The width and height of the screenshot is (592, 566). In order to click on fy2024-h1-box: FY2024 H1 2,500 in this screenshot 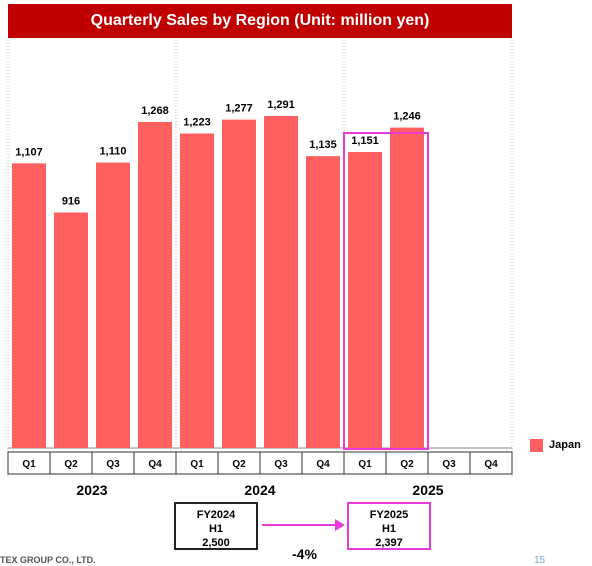, I will do `click(216, 526)`.